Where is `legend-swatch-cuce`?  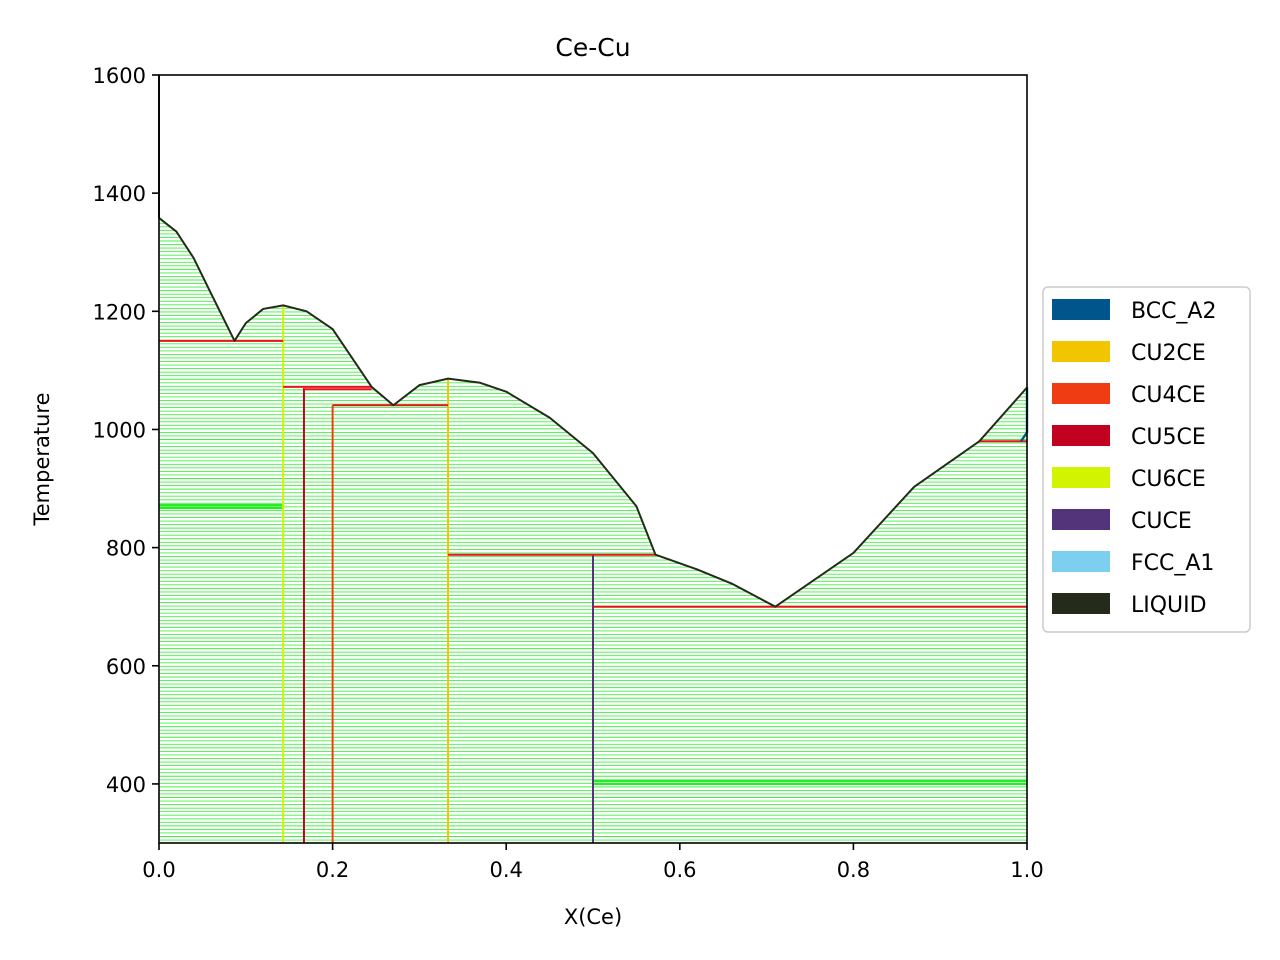 legend-swatch-cuce is located at coordinates (1081, 519).